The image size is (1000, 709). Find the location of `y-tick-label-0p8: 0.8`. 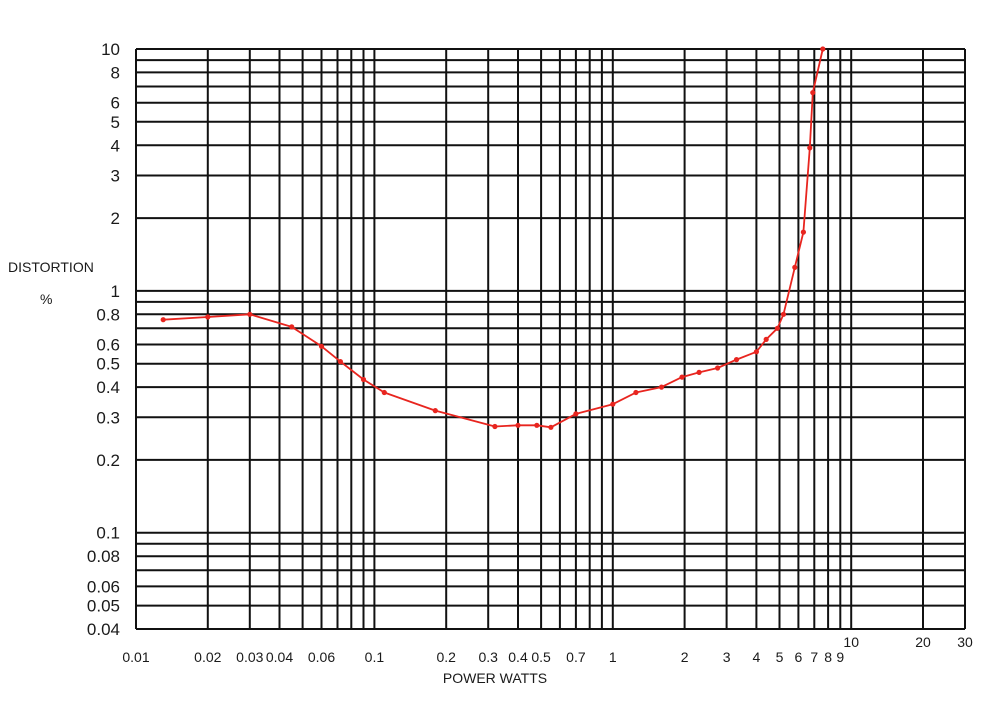

y-tick-label-0p8: 0.8 is located at coordinates (108, 314).